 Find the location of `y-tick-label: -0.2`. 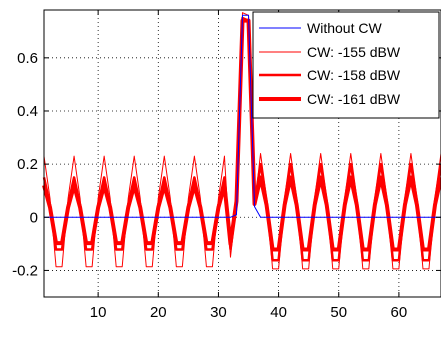

y-tick-label: -0.2 is located at coordinates (25, 270).